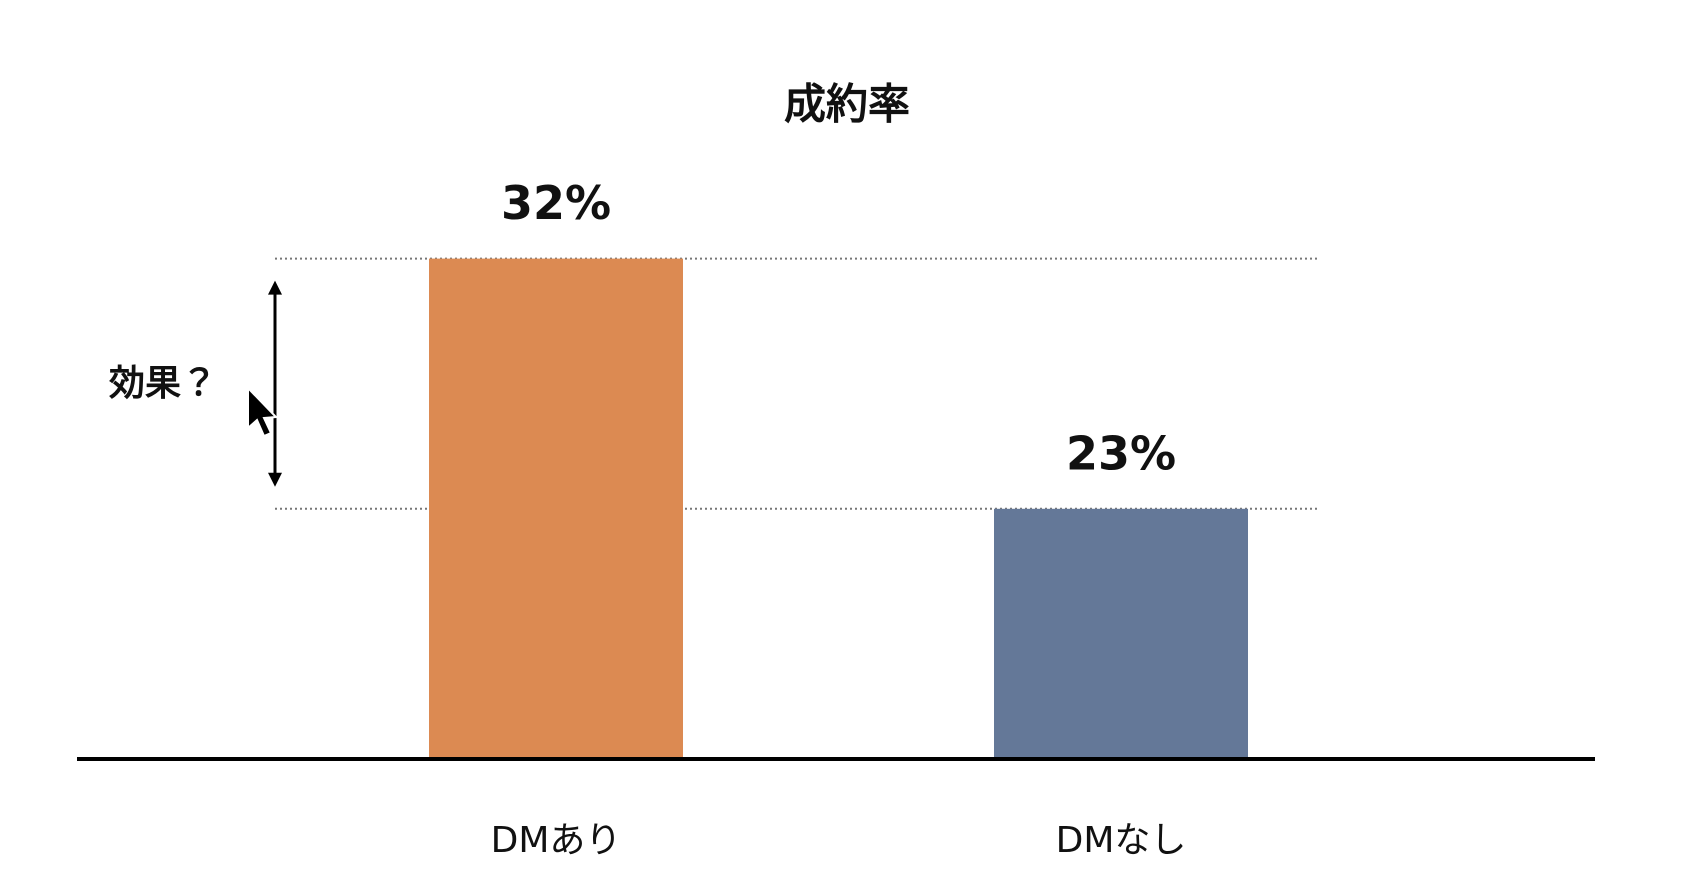 The image size is (1704, 874). What do you see at coordinates (556, 203) in the screenshot?
I see `value-label: 32%` at bounding box center [556, 203].